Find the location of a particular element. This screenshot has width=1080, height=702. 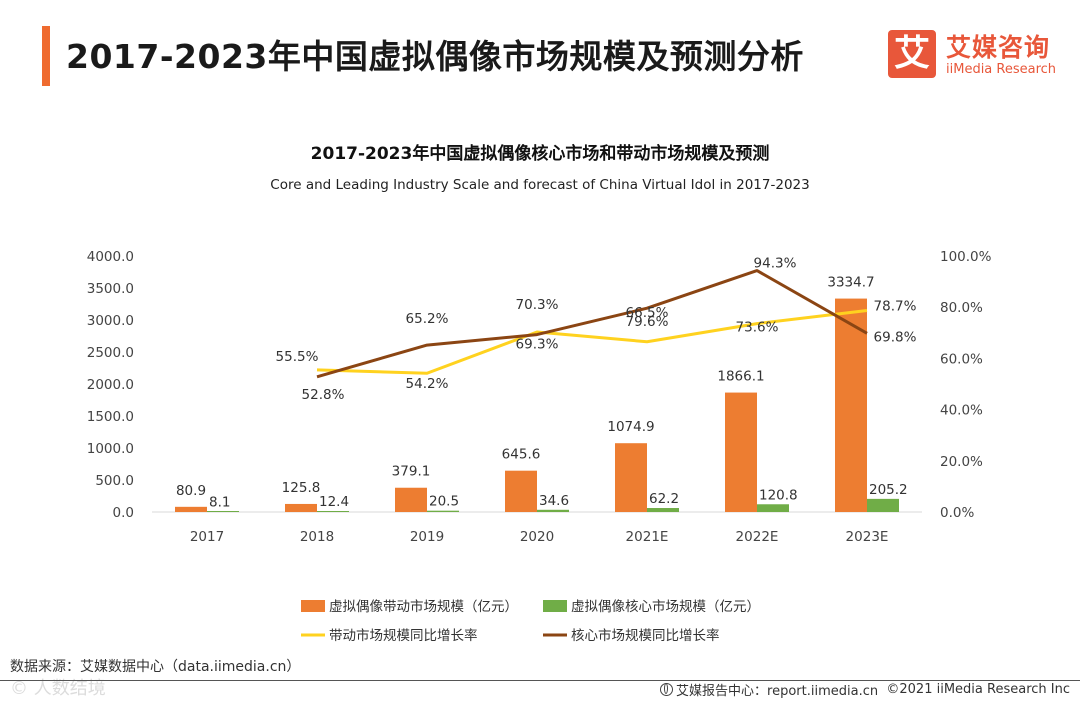

legend-leading-line-label: 带动市场规模同比增长率 is located at coordinates (403, 635).